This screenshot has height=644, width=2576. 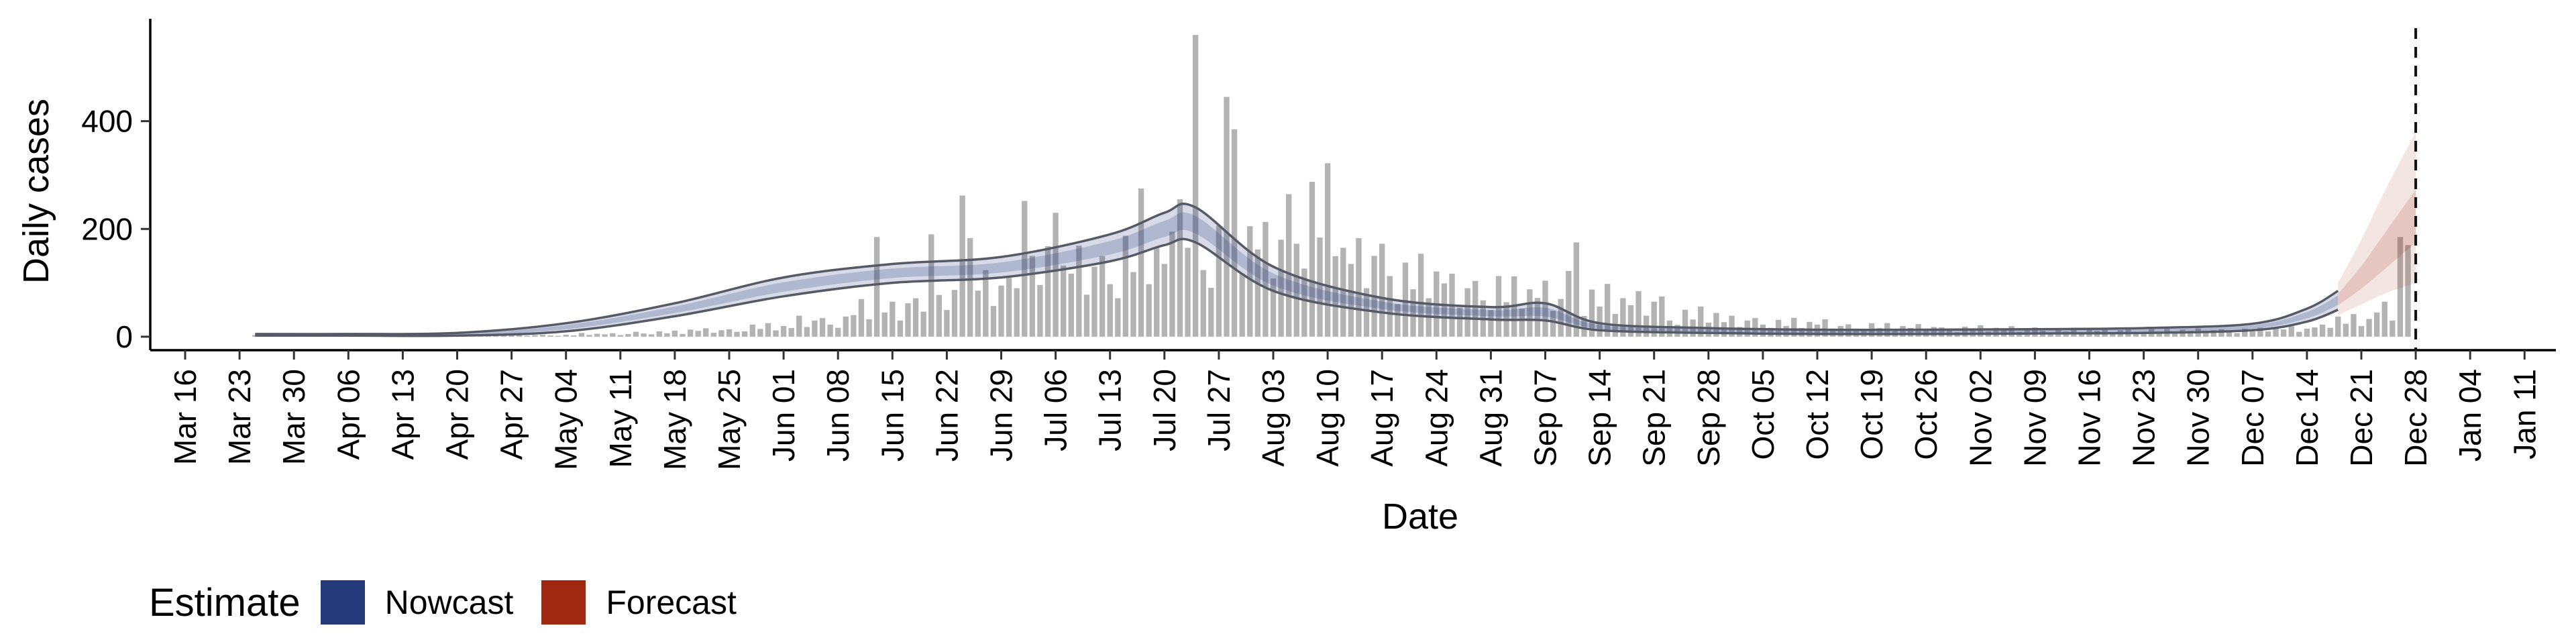 I want to click on x-tick-label: Oct 19, so click(x=1871, y=414).